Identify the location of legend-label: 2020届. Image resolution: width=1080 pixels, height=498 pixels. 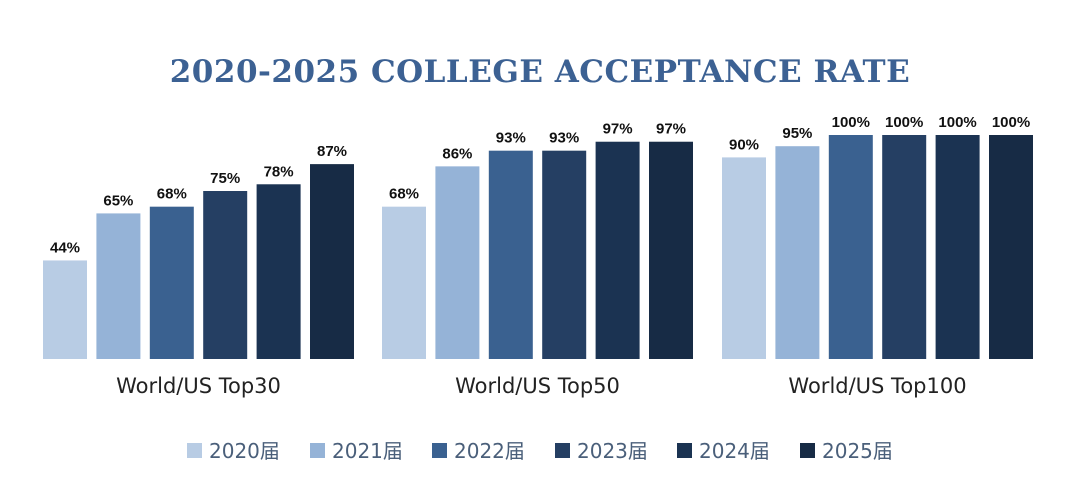
(244, 451).